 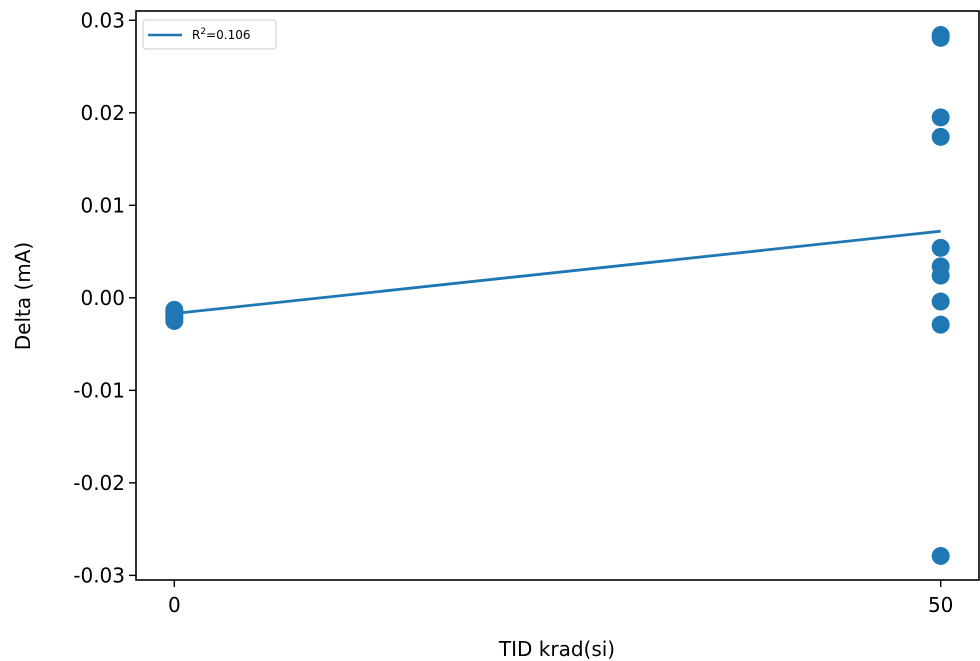 I want to click on legend: R2=0.106, so click(x=209, y=34).